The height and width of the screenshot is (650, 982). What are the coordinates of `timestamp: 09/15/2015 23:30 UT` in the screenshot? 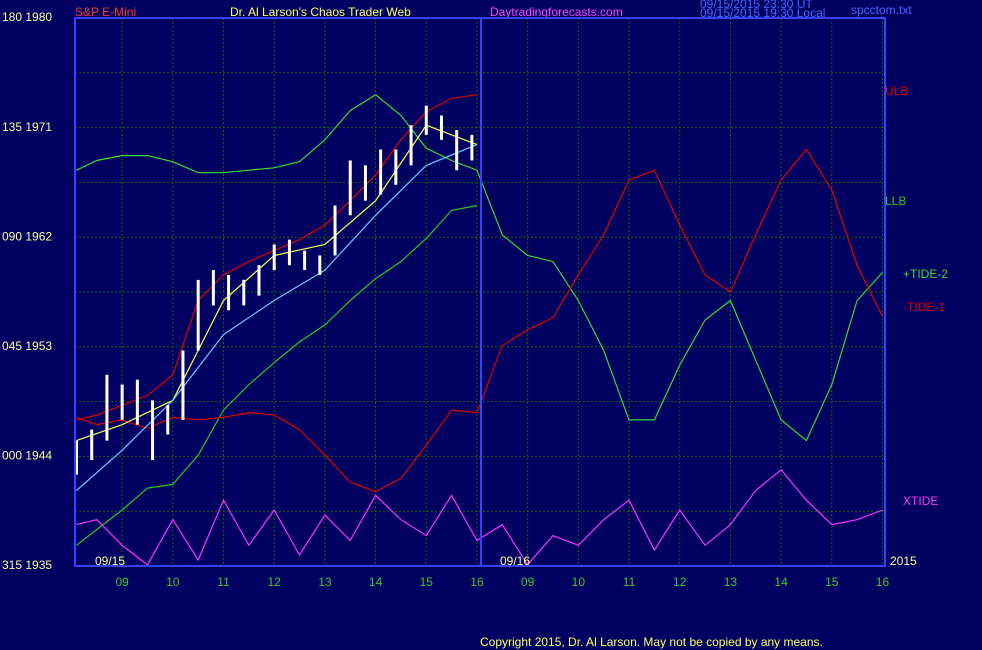 It's located at (756, 5).